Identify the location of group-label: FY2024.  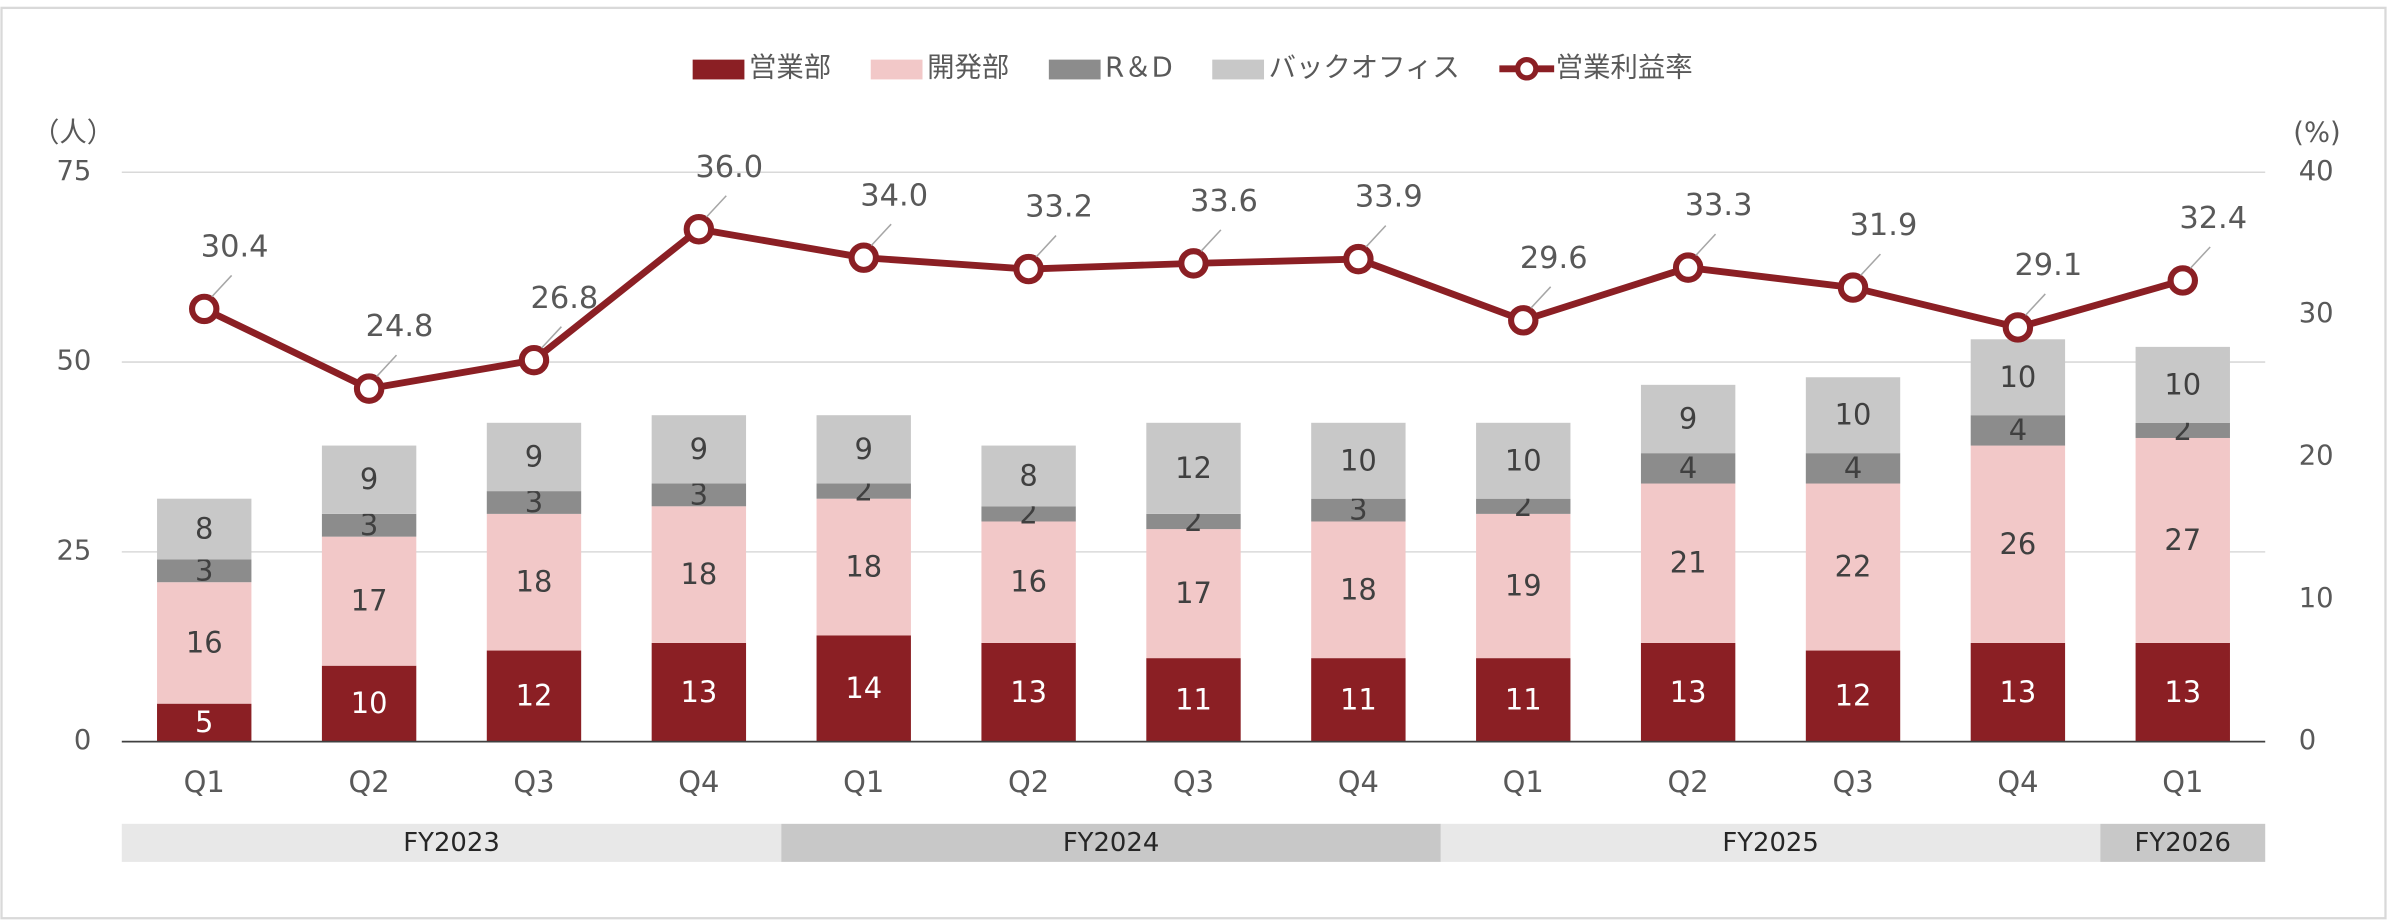
(1111, 843).